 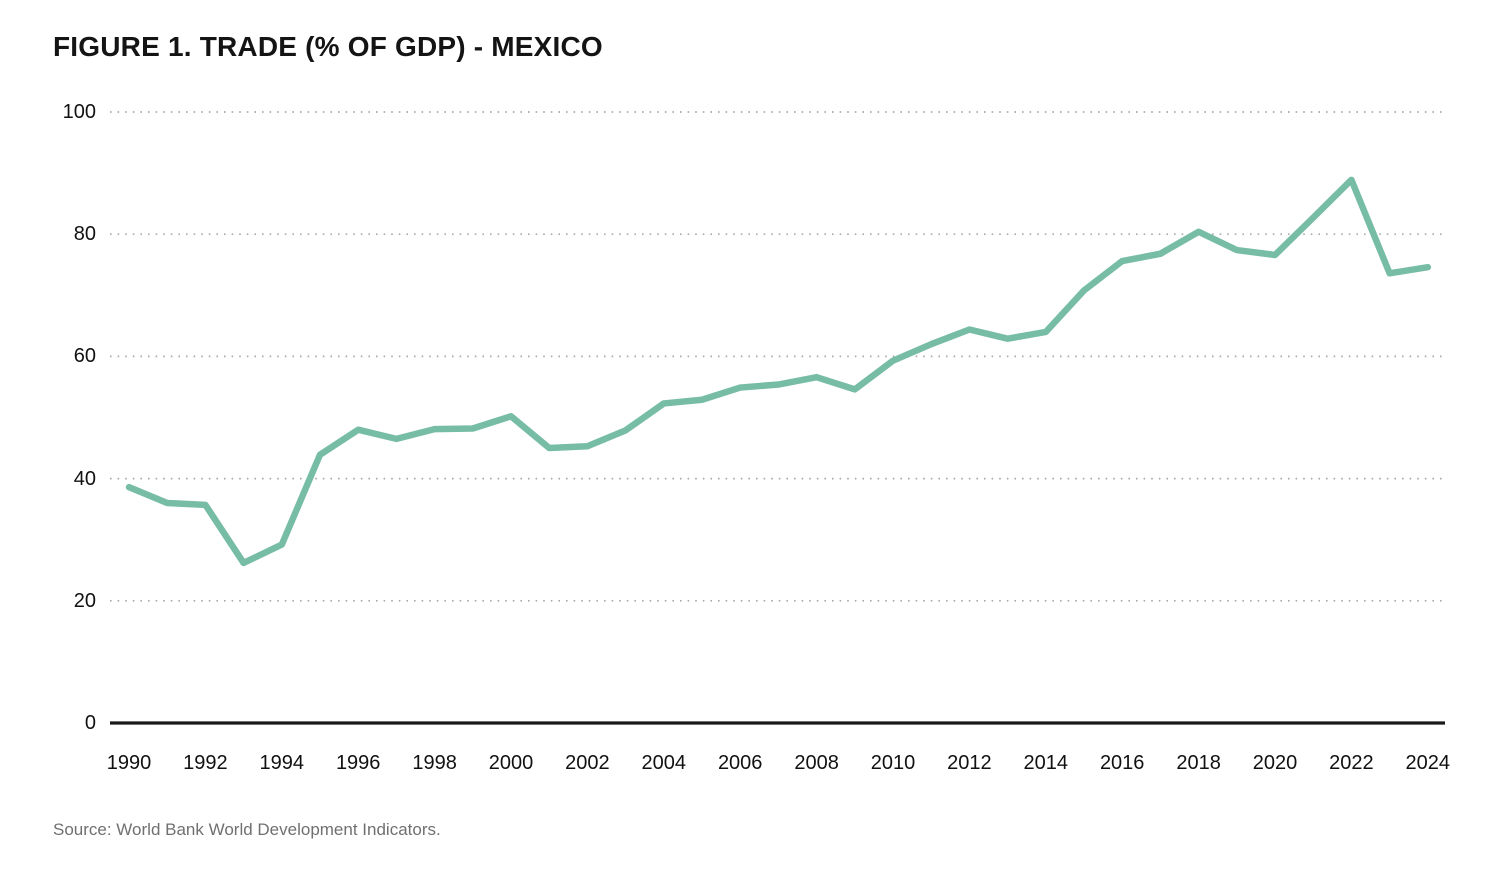 What do you see at coordinates (1351, 763) in the screenshot?
I see `x-tick-label: 2022` at bounding box center [1351, 763].